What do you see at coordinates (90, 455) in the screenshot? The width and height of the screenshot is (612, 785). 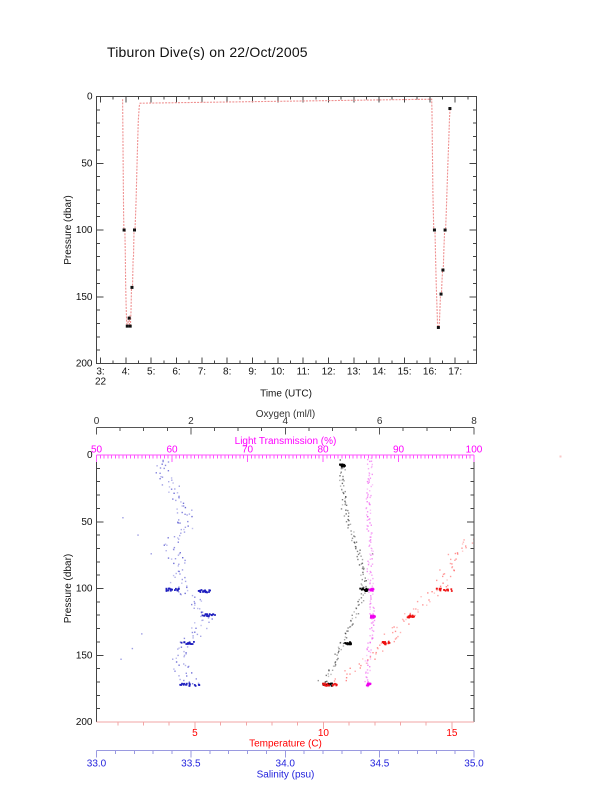 I see `y-tick-label: 0` at bounding box center [90, 455].